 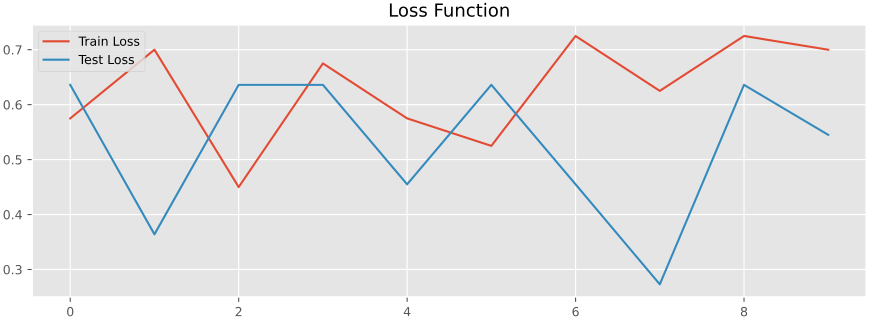 I want to click on legend-label: Test Loss, so click(x=106, y=59).